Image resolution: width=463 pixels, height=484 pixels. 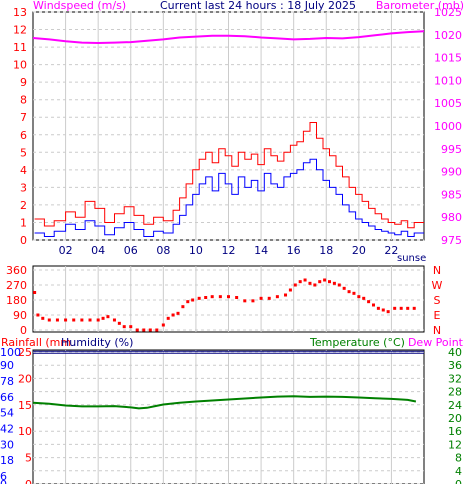 What do you see at coordinates (23, 170) in the screenshot?
I see `windspeed-tick-label: 4` at bounding box center [23, 170].